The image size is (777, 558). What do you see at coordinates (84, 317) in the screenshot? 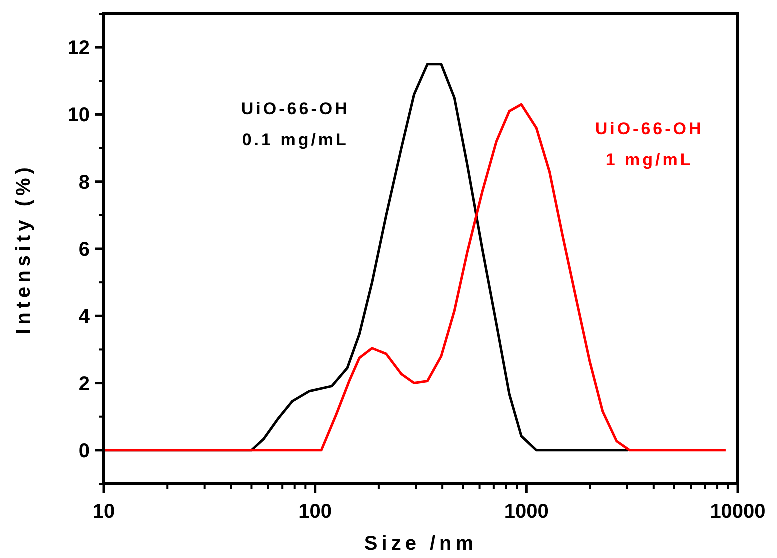
I see `y-tick-label: 4` at bounding box center [84, 317].